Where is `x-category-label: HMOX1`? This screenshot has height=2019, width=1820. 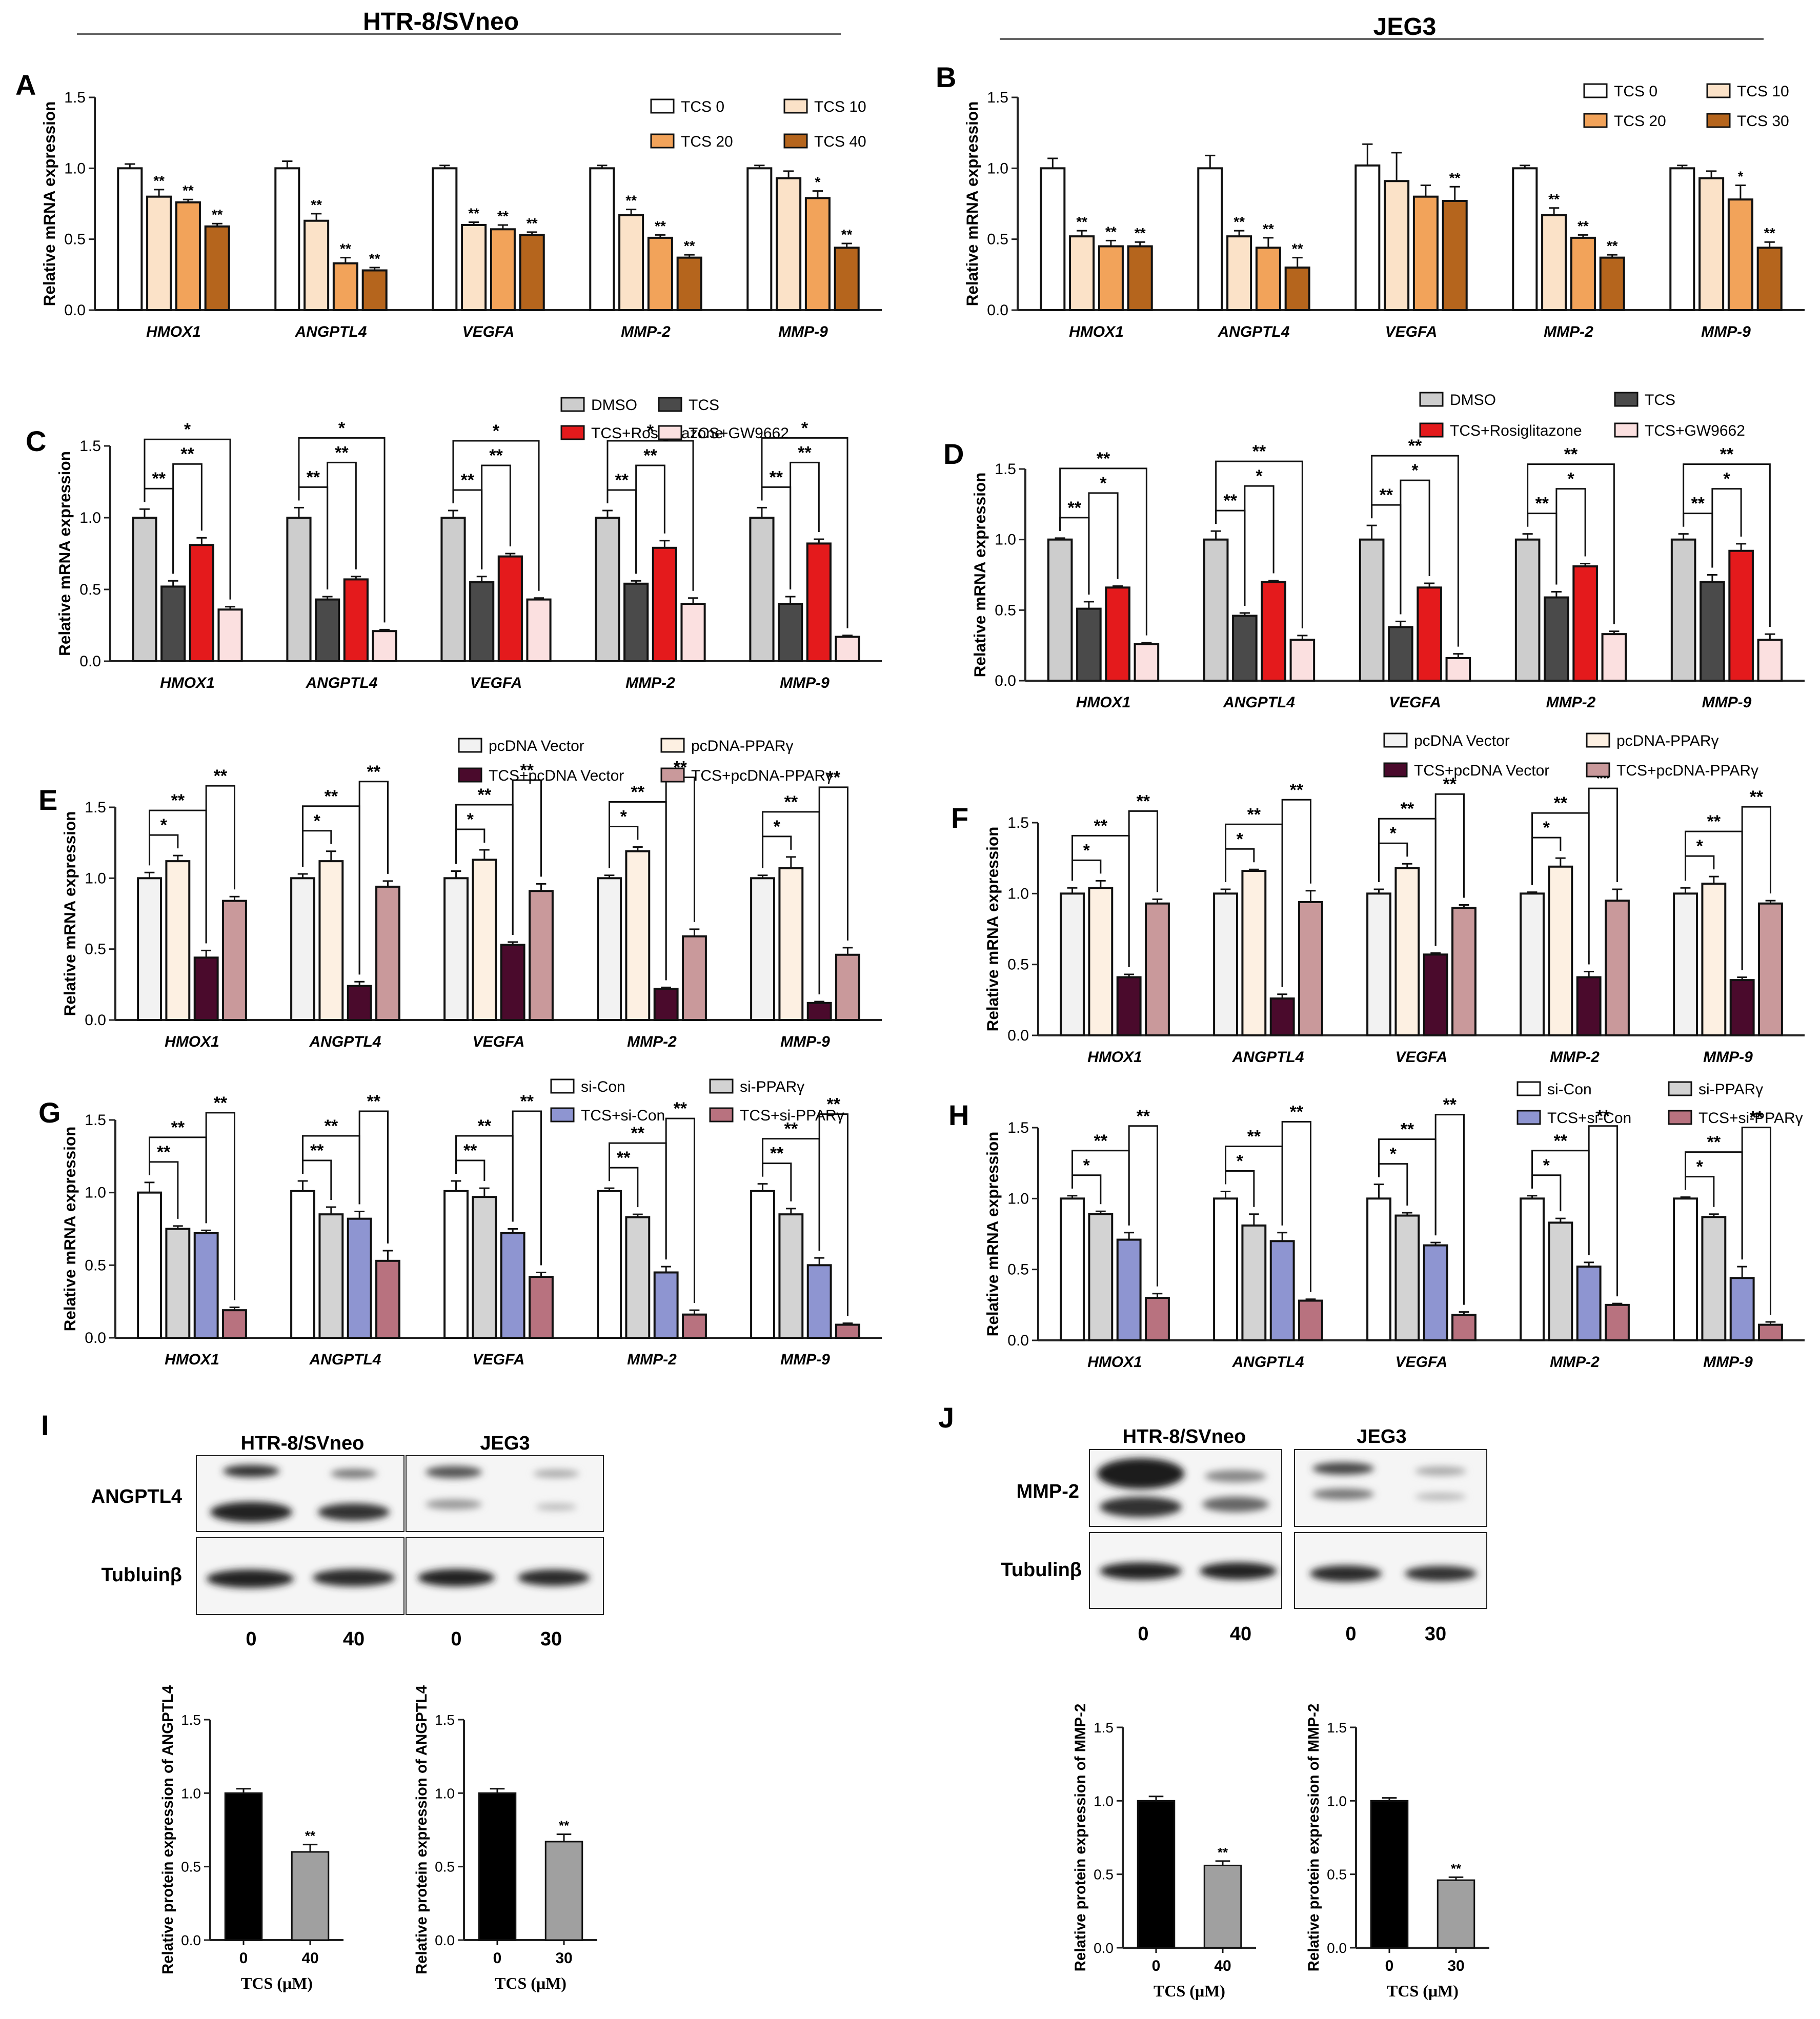
x-category-label: HMOX1 is located at coordinates (1103, 702).